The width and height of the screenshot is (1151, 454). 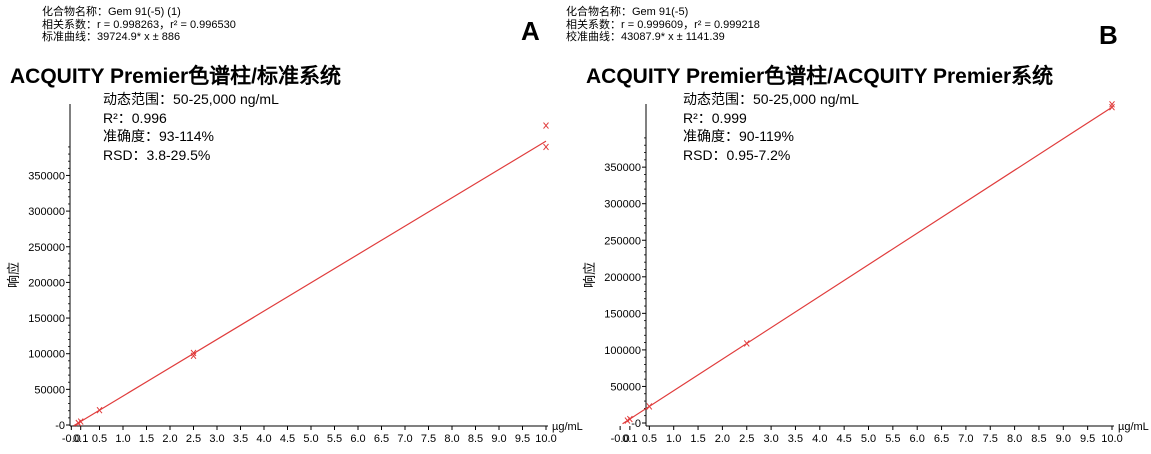 I want to click on chart-title: ACQUITY Premier色谱柱/标准系统, so click(x=176, y=76).